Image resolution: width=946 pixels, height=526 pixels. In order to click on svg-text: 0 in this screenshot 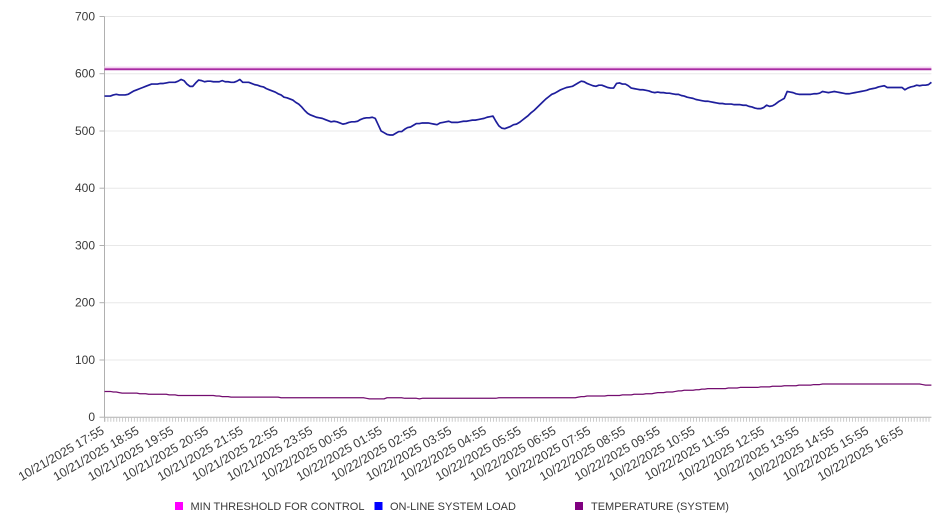, I will do `click(91, 417)`.